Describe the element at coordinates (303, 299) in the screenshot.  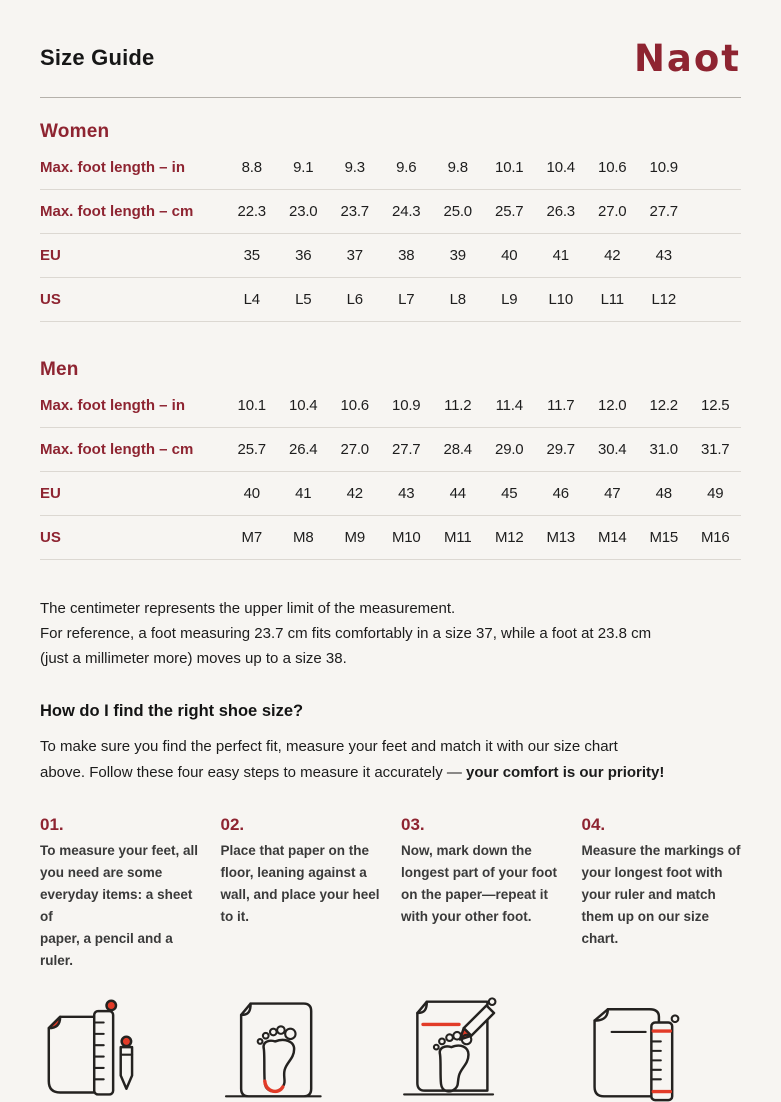
I see `size-value: L5` at that location.